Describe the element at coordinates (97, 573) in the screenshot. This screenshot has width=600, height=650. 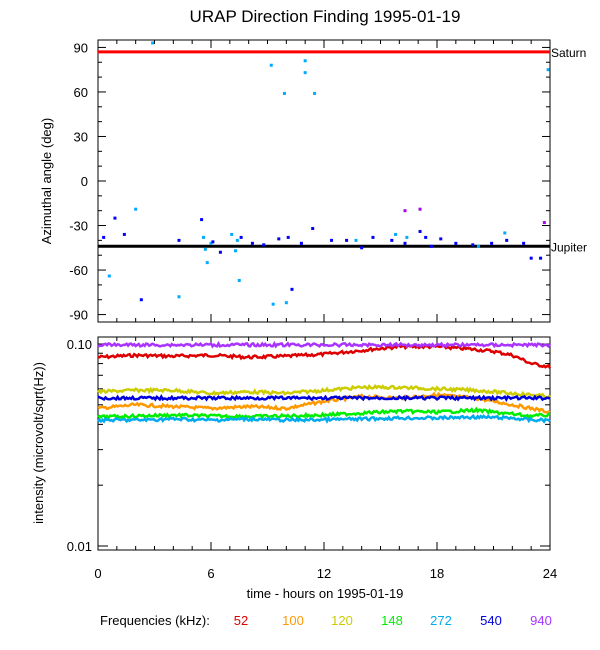
I see `xtick-label: 0` at that location.